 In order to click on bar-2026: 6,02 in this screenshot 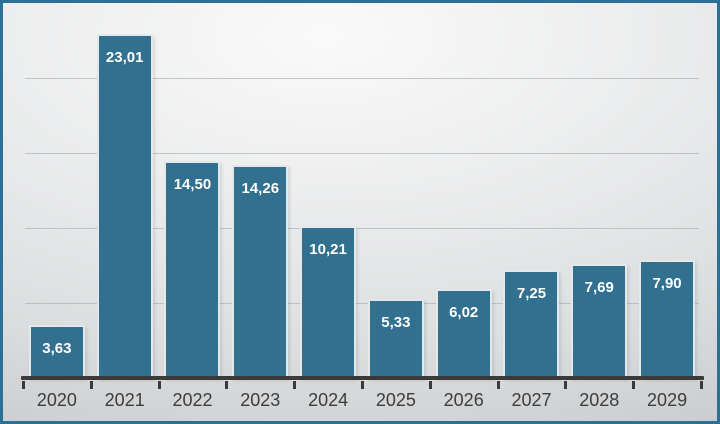, I will do `click(463, 334)`.